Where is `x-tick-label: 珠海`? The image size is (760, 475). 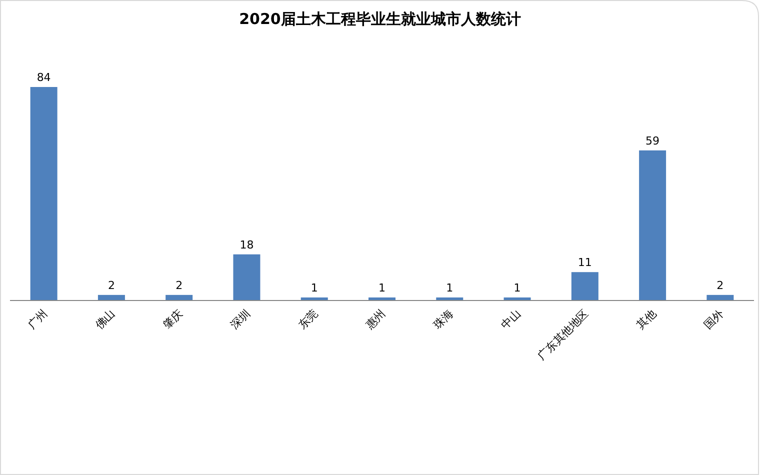
x-tick-label: 珠海 is located at coordinates (443, 319).